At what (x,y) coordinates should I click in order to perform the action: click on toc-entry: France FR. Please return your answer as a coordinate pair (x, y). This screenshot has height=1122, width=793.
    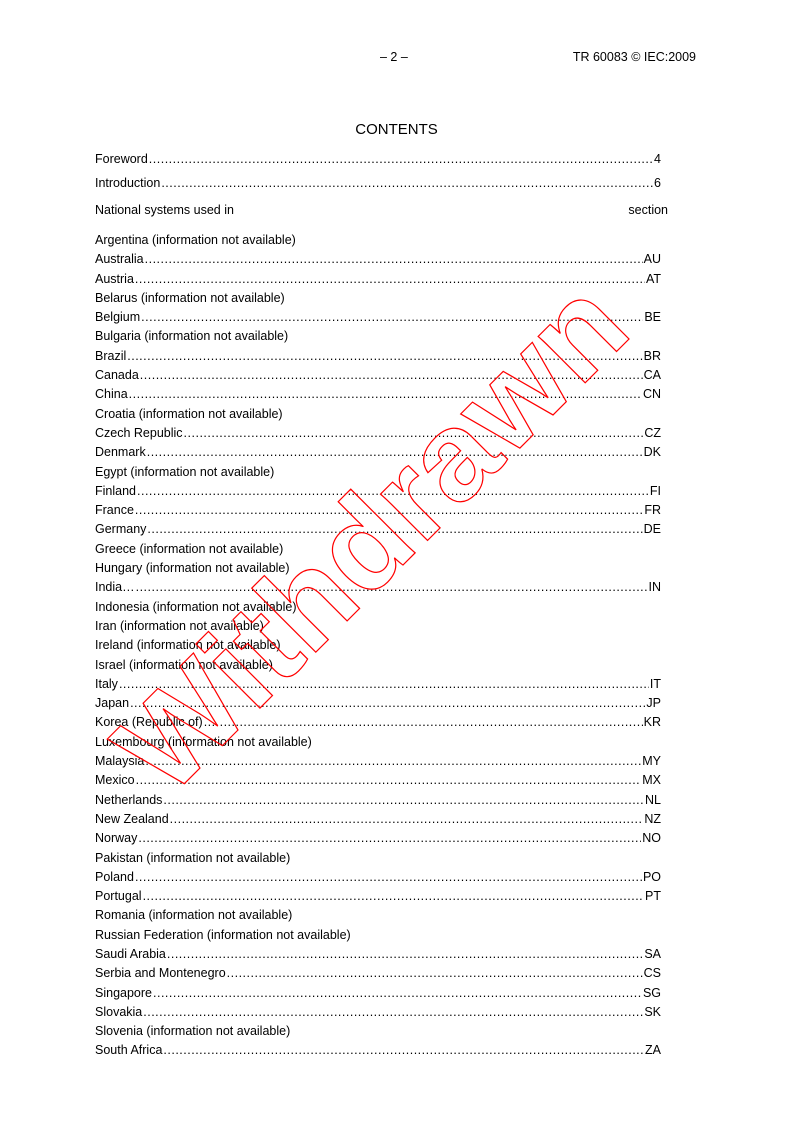
    Looking at the image, I should click on (378, 510).